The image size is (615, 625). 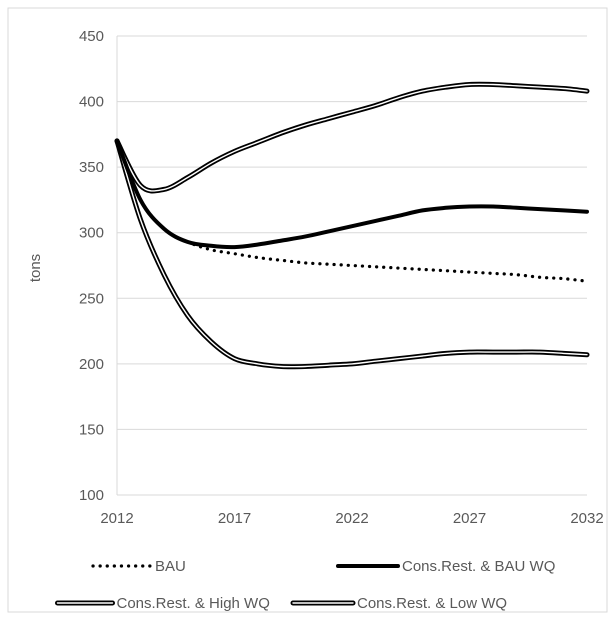 I want to click on legend-item-1: Cons.Rest. & BAU WQ, so click(x=445, y=566).